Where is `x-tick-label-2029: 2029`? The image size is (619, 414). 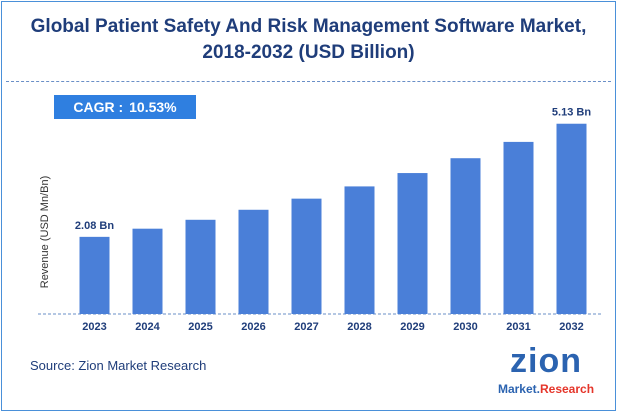 x-tick-label-2029: 2029 is located at coordinates (412, 327).